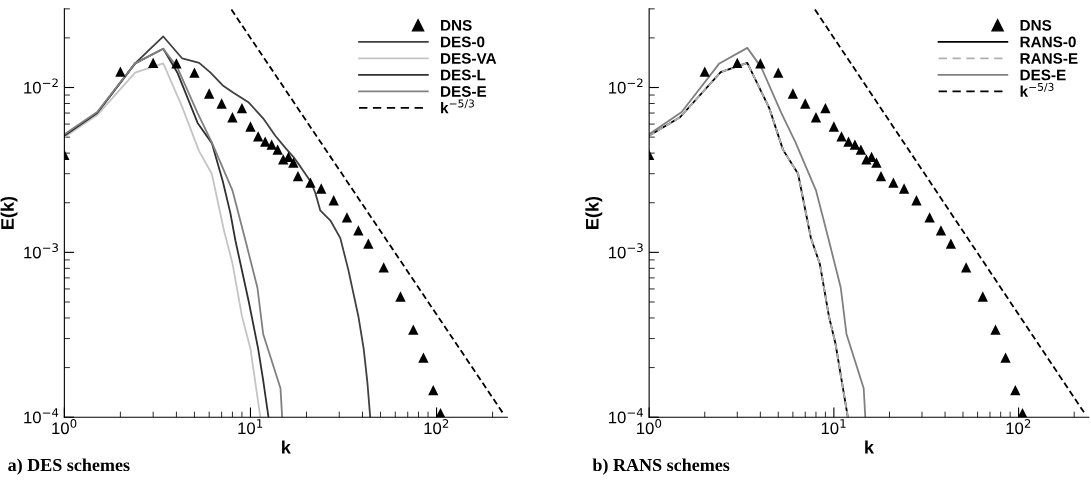 This screenshot has height=492, width=1091. What do you see at coordinates (1049, 58) in the screenshot?
I see `legend-label: RANS-E` at bounding box center [1049, 58].